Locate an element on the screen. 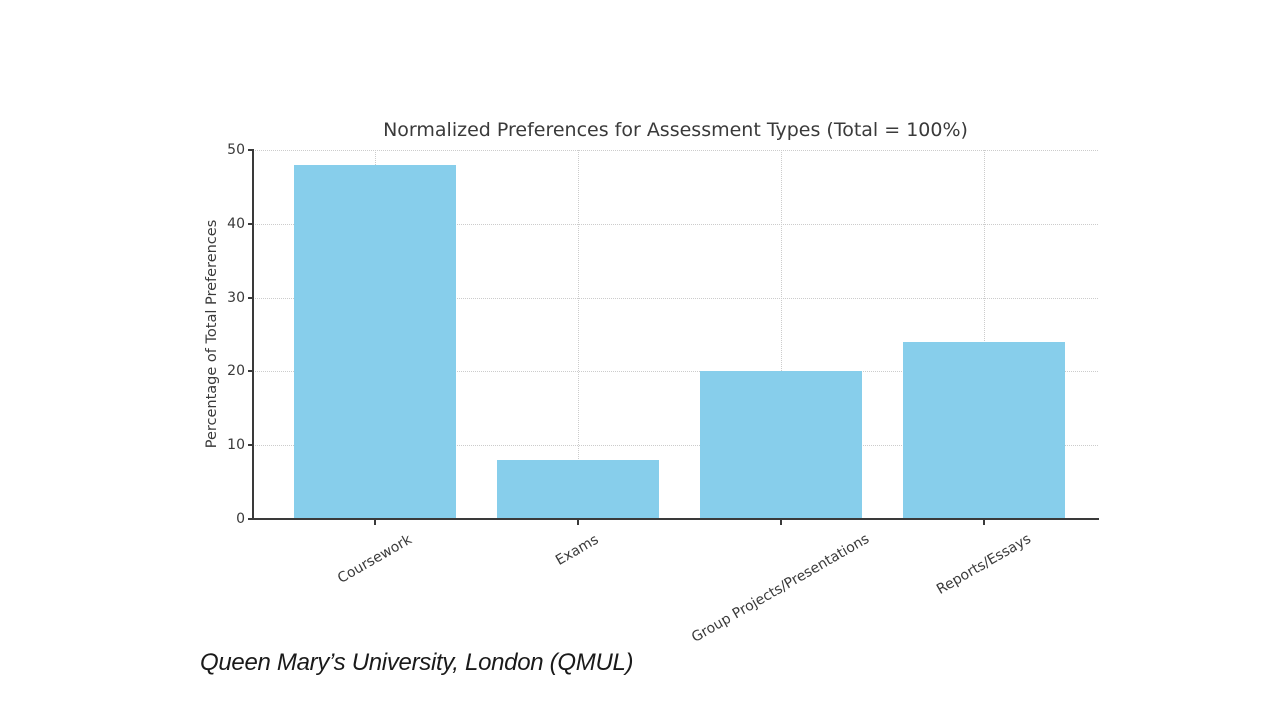  x-tick-label: Exams is located at coordinates (577, 550).